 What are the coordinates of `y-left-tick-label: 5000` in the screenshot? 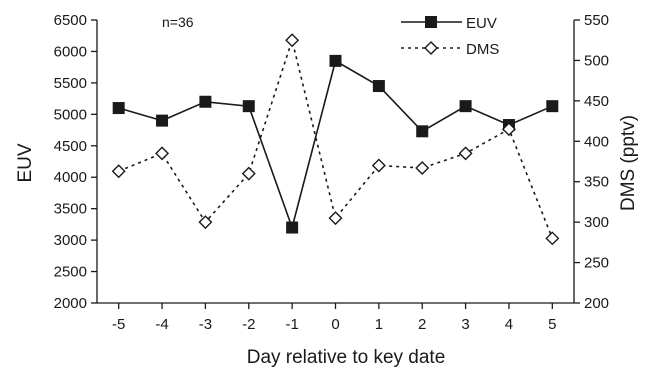 It's located at (70, 114).